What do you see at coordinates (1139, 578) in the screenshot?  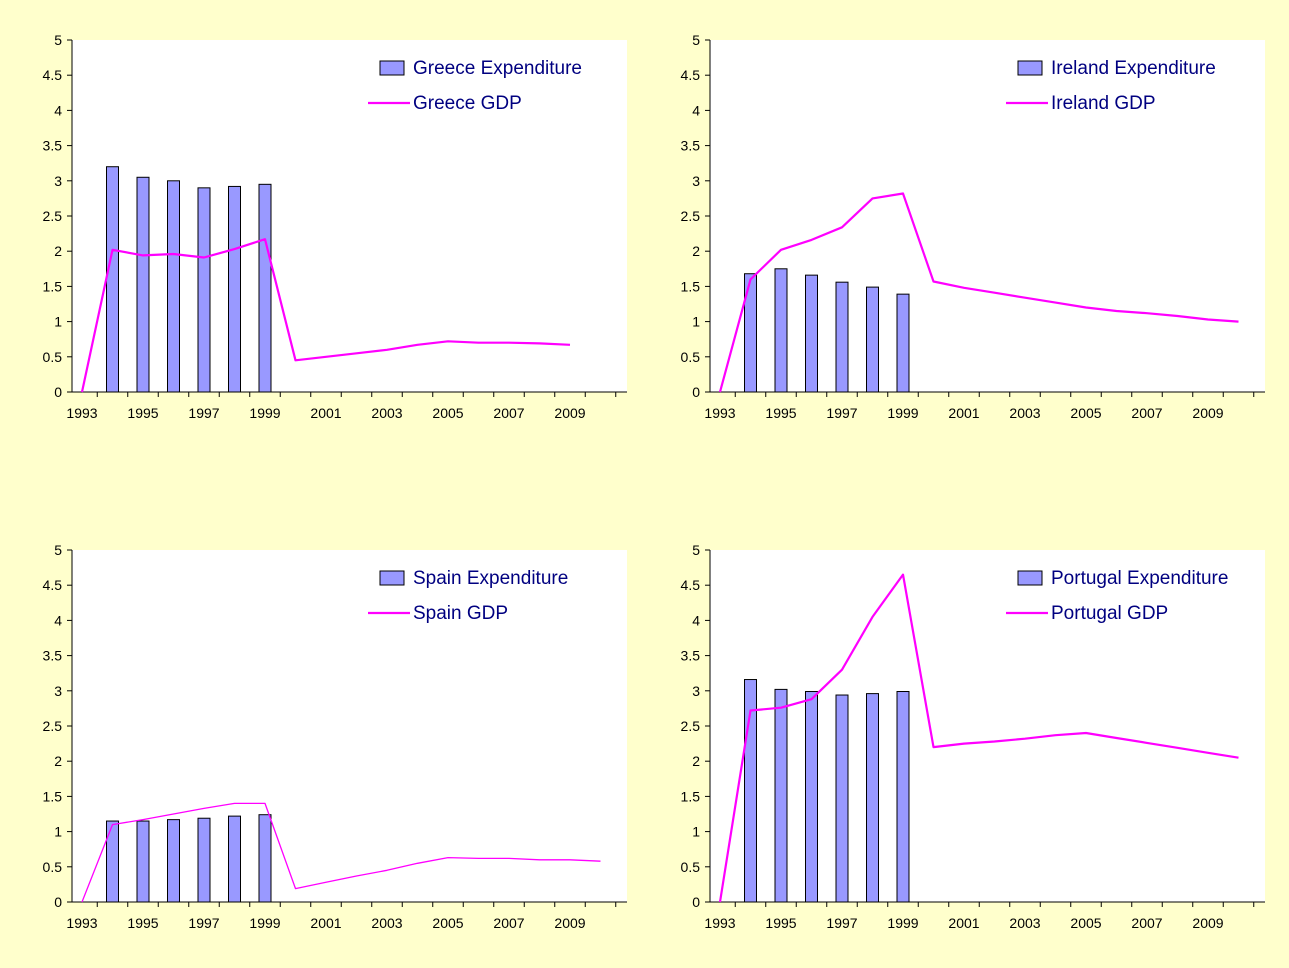 I see `legend-label: Portugal Expenditure` at bounding box center [1139, 578].